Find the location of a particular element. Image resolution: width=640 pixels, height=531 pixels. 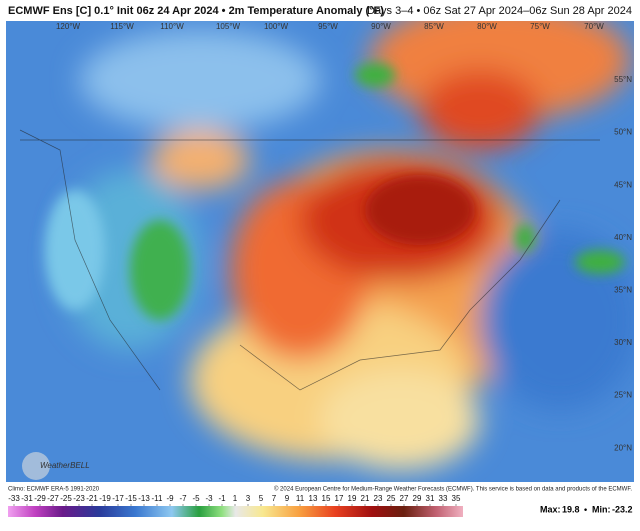

climo: Climo: ECMWF ERA-5 1991-2020 is located at coordinates (54, 490).